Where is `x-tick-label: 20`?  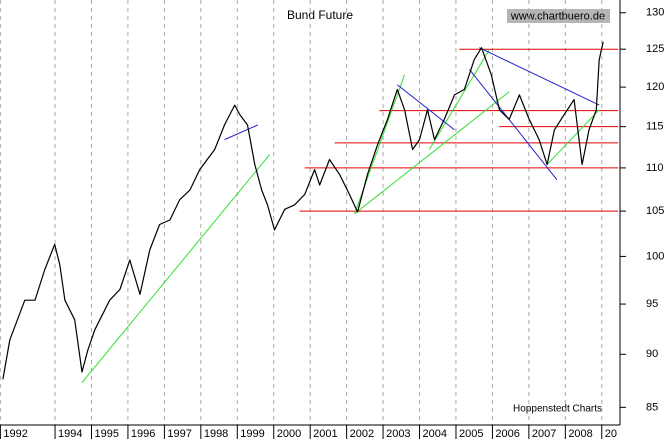
x-tick-label: 20 is located at coordinates (611, 434).